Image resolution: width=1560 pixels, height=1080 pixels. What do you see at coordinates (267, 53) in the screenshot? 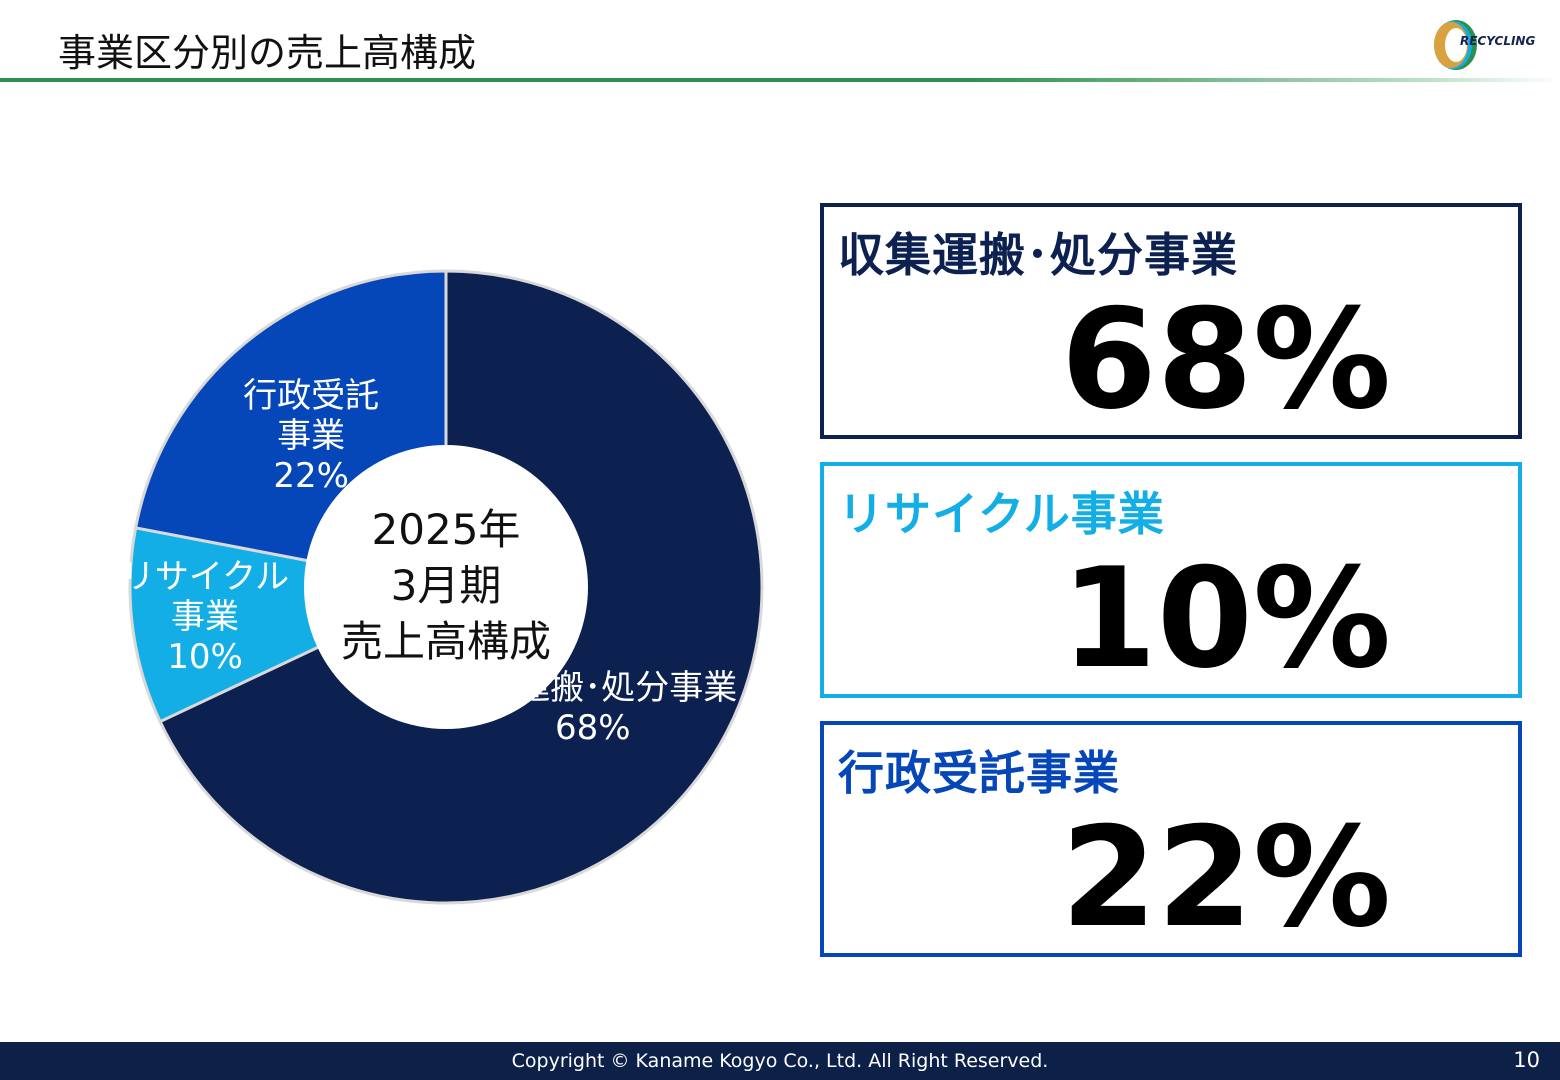
I see `page-title: 事業区分別の売上高構成` at bounding box center [267, 53].